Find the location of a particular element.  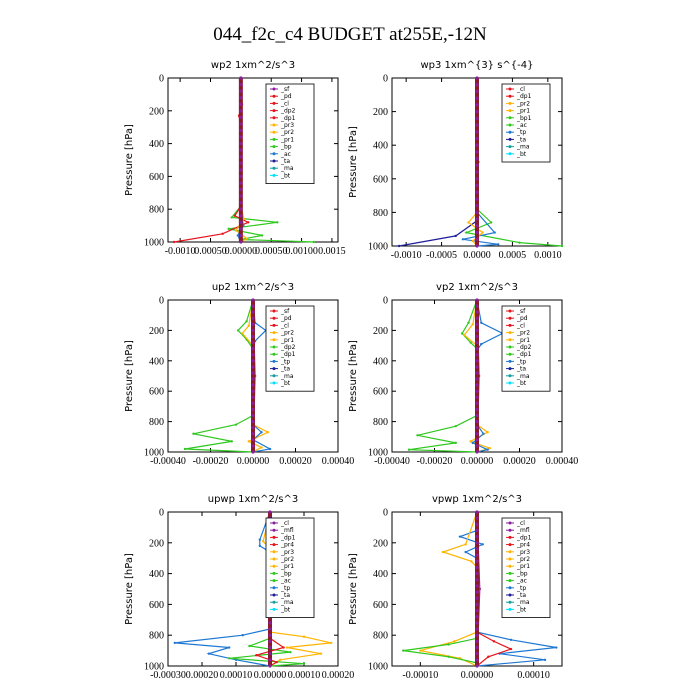

legend-entry: _tp is located at coordinates (521, 361).